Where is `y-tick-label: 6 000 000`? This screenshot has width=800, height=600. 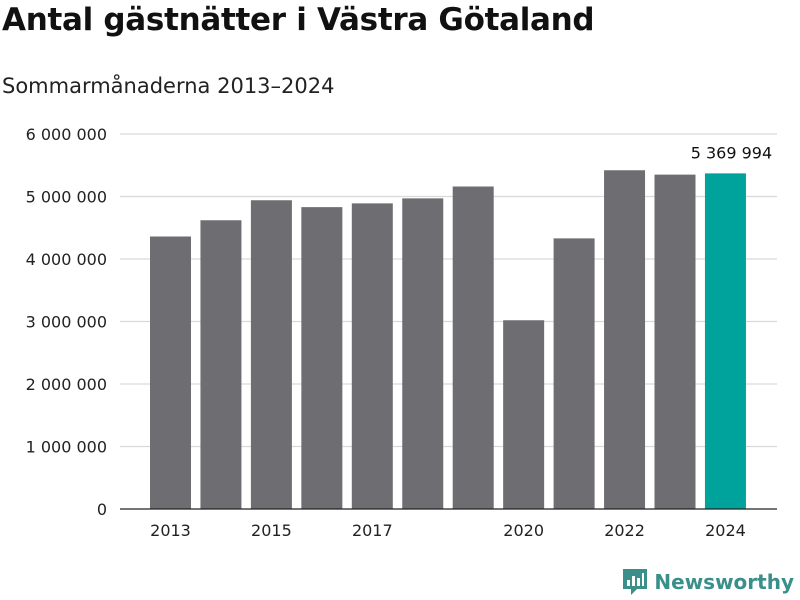
y-tick-label: 6 000 000 is located at coordinates (66, 134).